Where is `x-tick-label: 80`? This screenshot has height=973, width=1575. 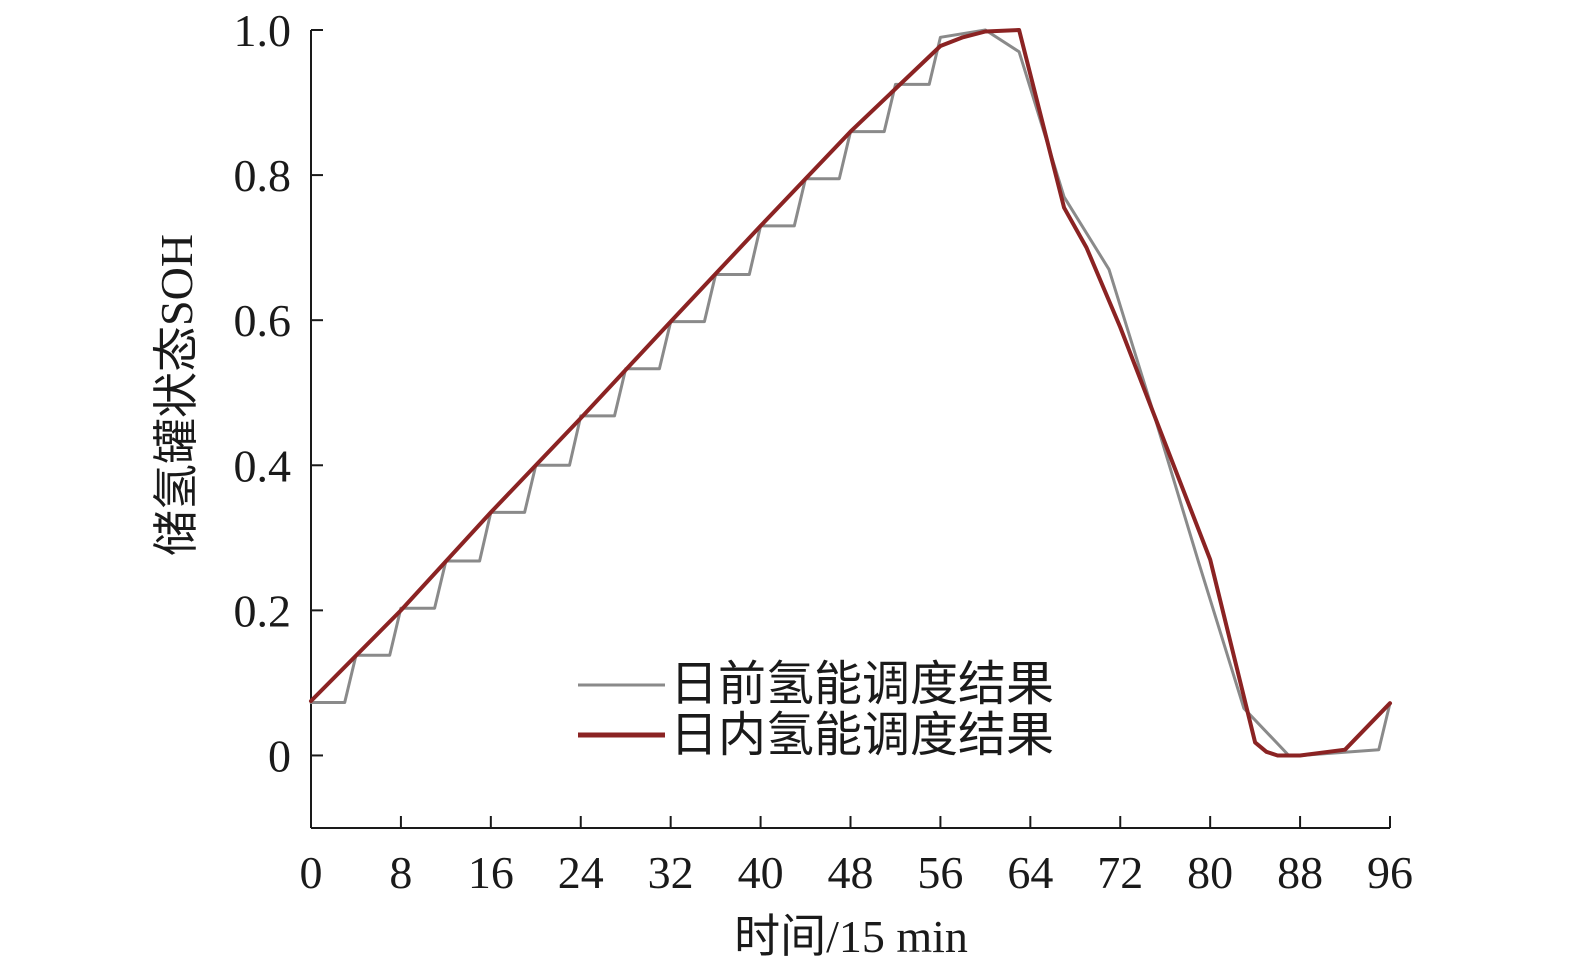
x-tick-label: 80 is located at coordinates (1210, 872).